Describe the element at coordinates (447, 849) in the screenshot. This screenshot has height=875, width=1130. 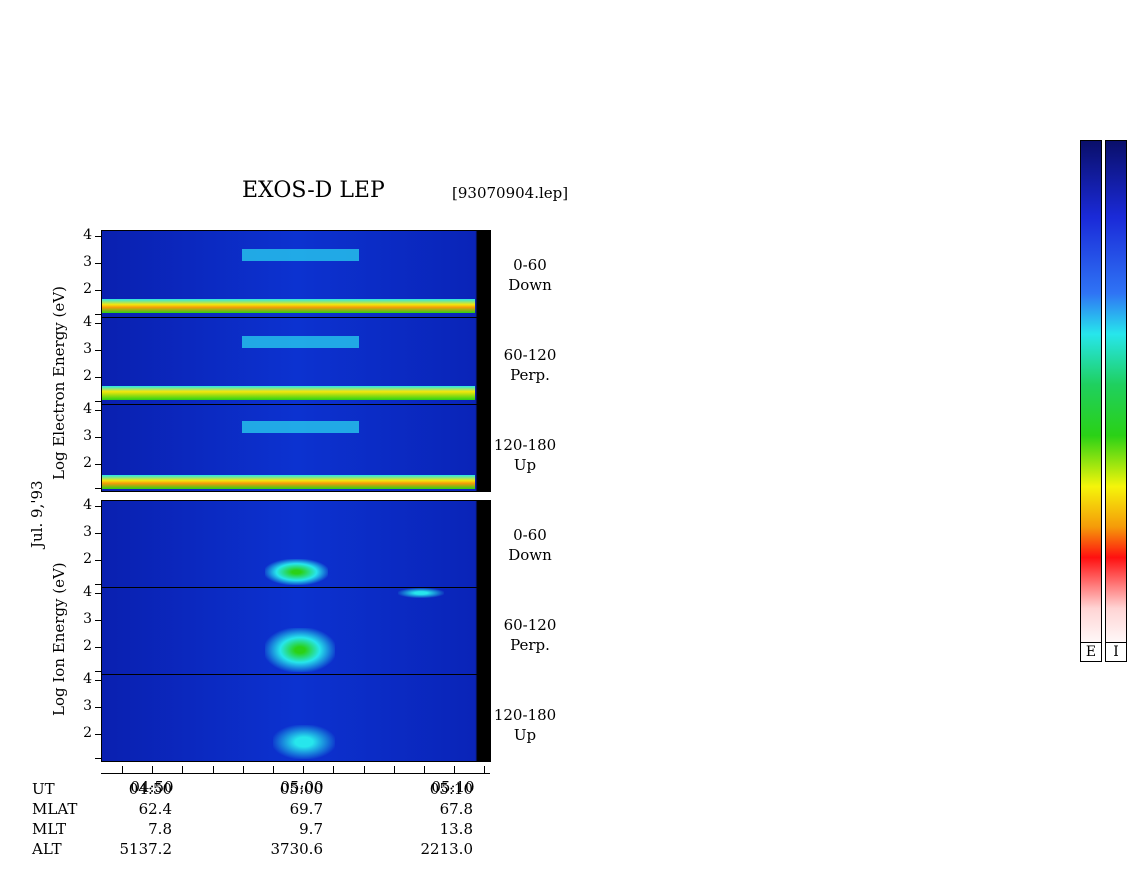
I see `alt-value: 2213.0` at that location.